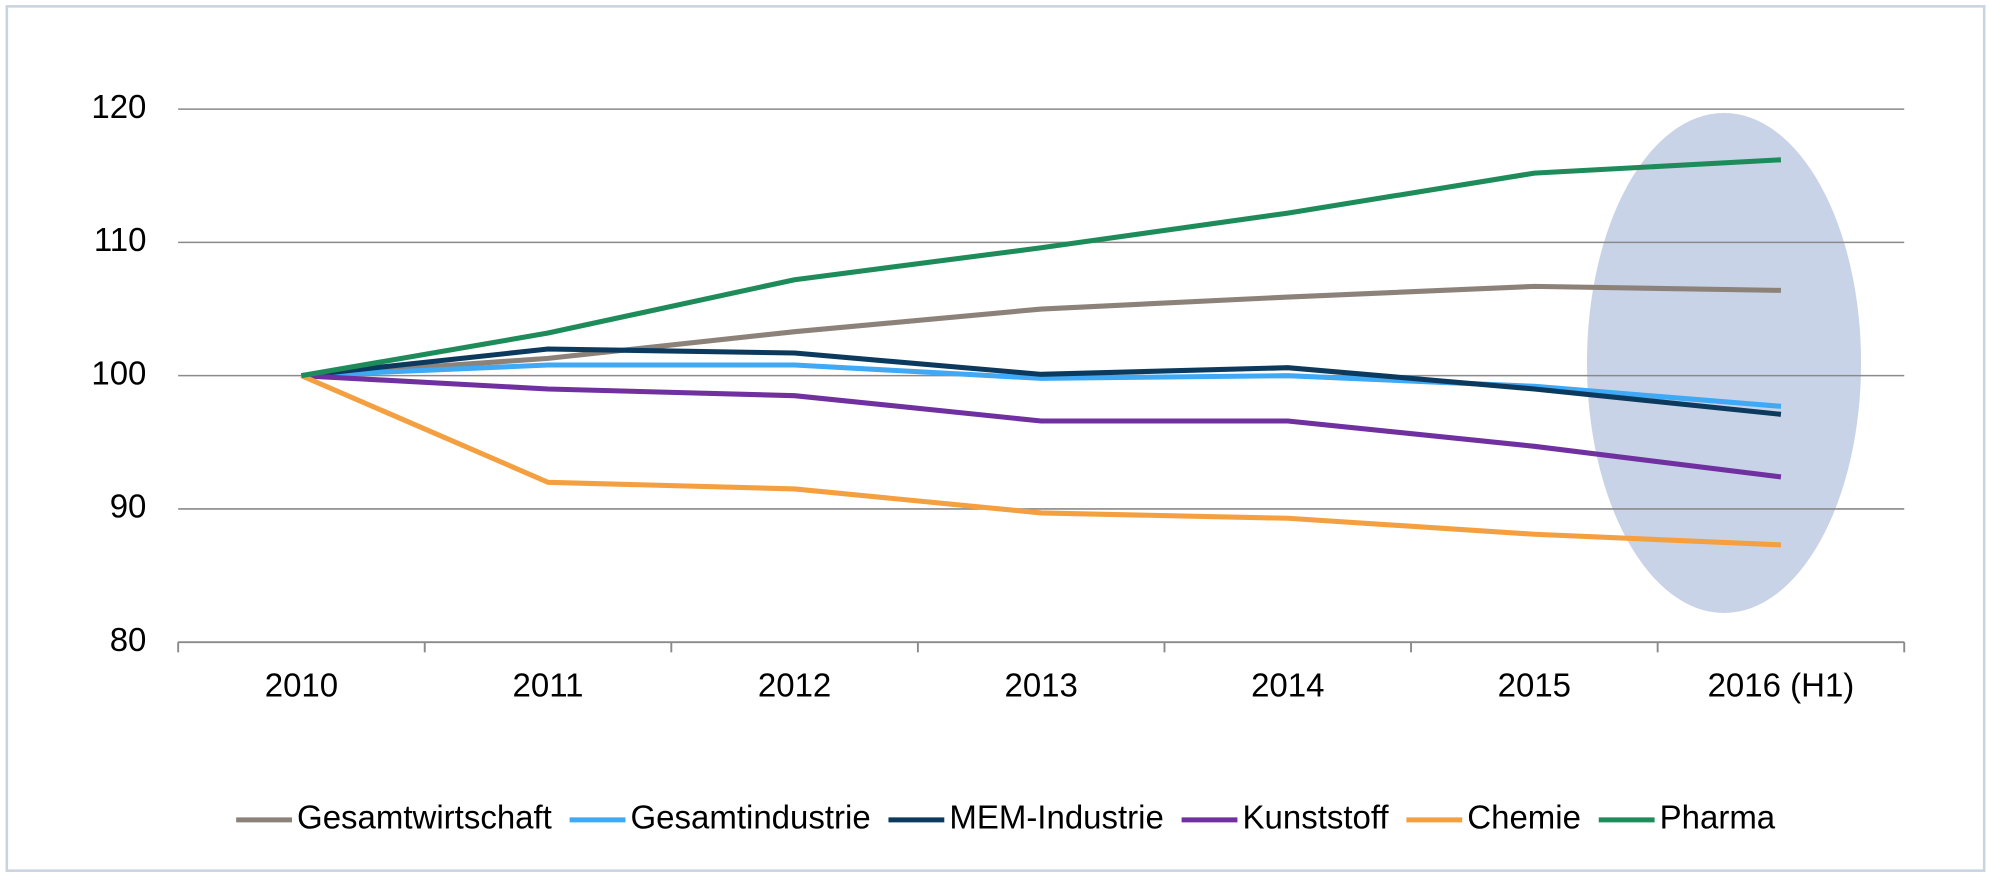  I want to click on legend-label: Pharma, so click(1718, 817).